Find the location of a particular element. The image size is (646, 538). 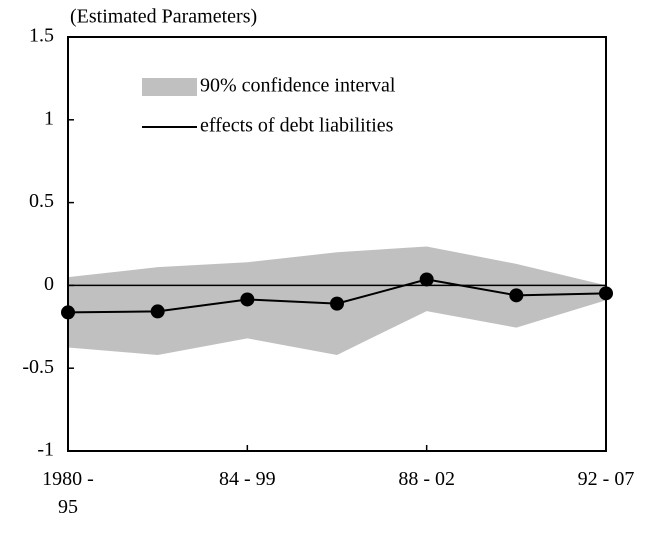

y-tick-label: 1.5 is located at coordinates (41, 36).